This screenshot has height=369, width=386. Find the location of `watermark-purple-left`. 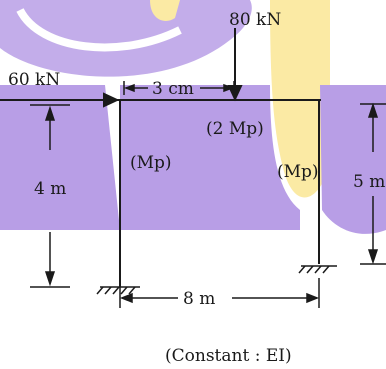

watermark-purple-left is located at coordinates (60, 157).